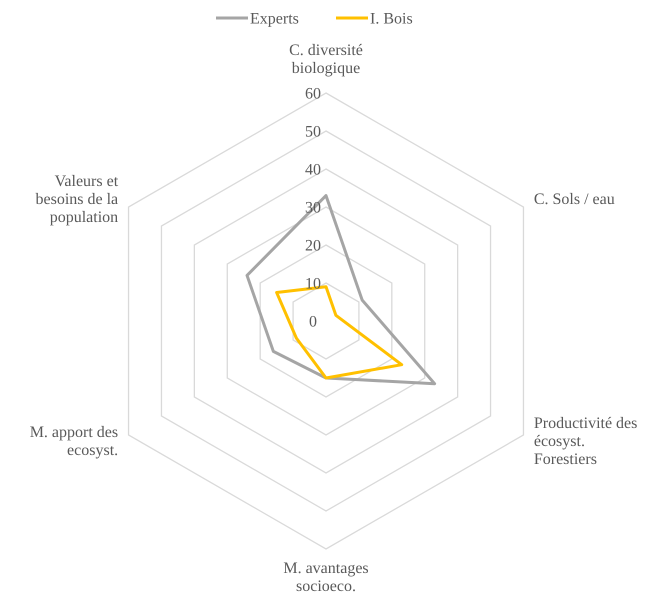  I want to click on legend-label: I. Bois, so click(391, 19).